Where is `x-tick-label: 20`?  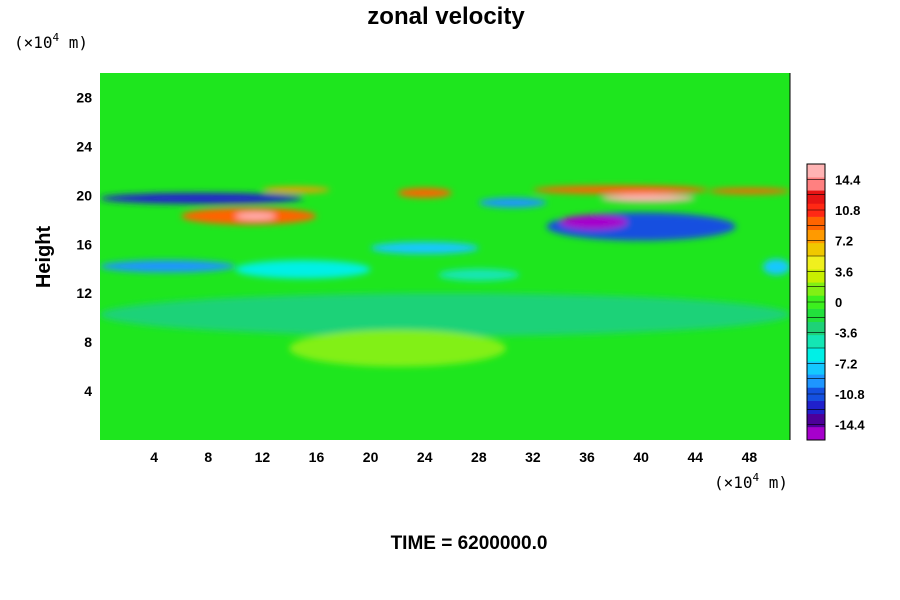
x-tick-label: 20 is located at coordinates (371, 457).